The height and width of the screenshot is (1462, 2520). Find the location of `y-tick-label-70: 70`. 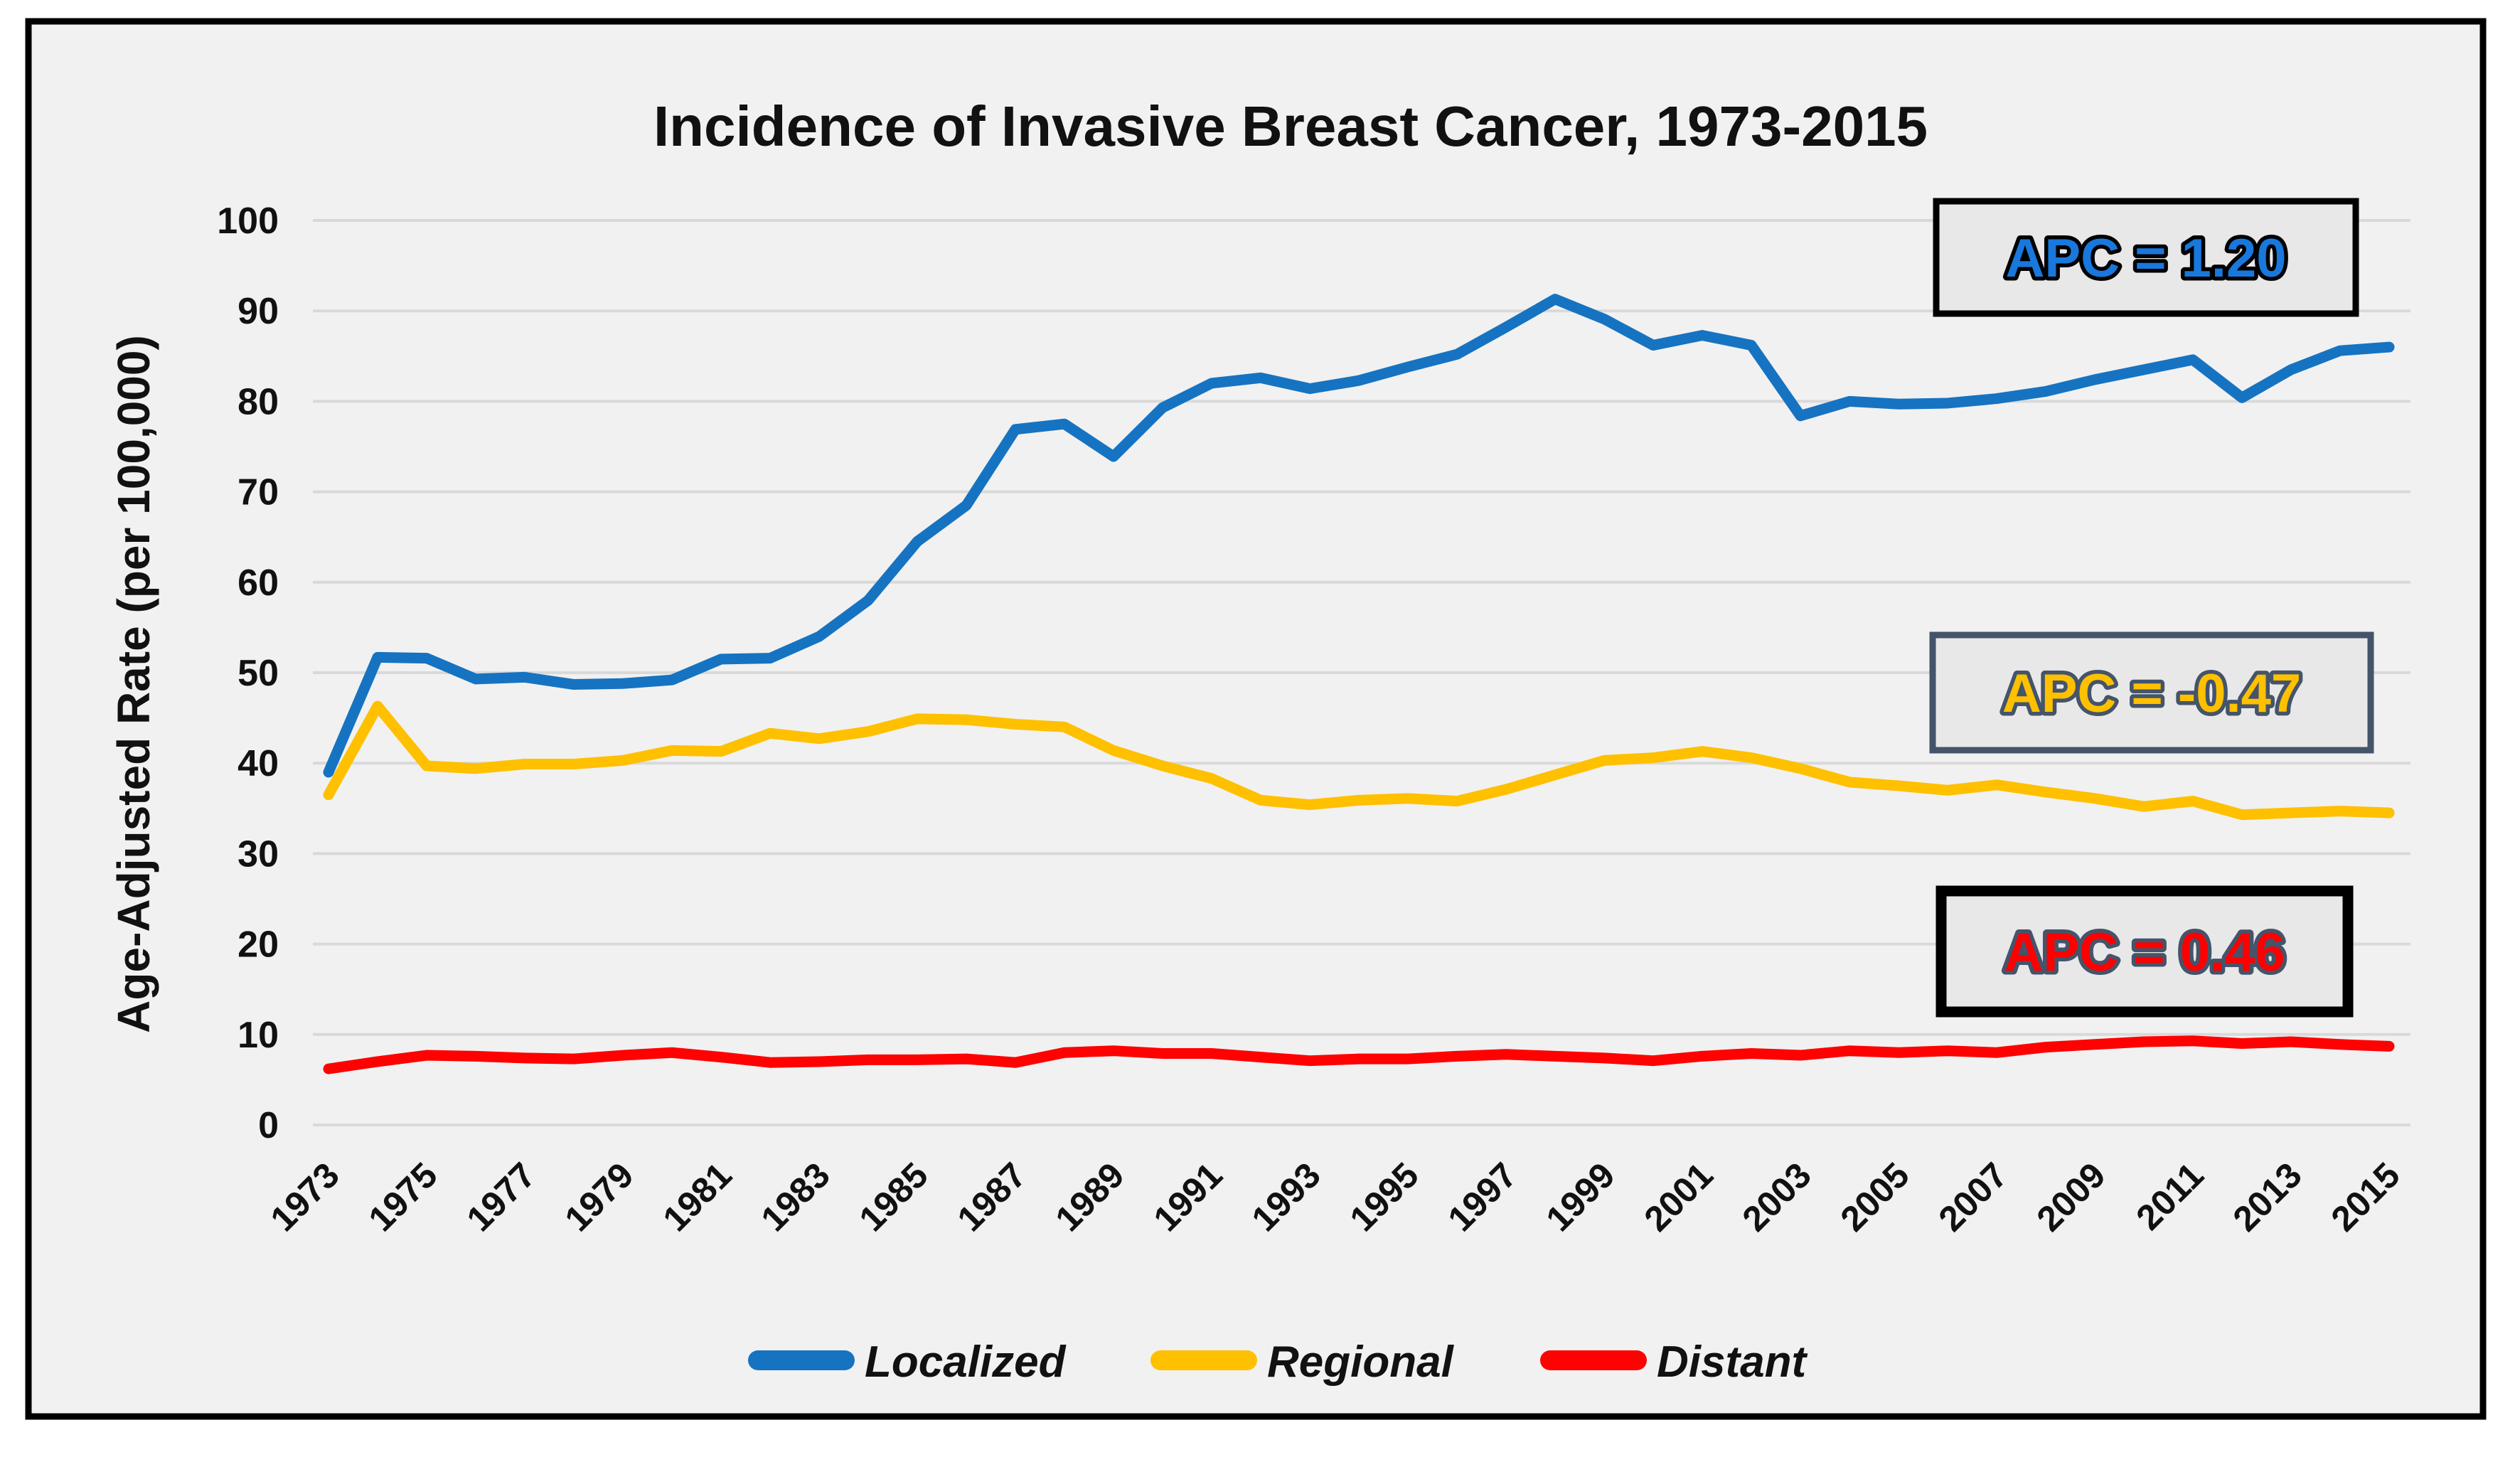

y-tick-label-70: 70 is located at coordinates (258, 492).